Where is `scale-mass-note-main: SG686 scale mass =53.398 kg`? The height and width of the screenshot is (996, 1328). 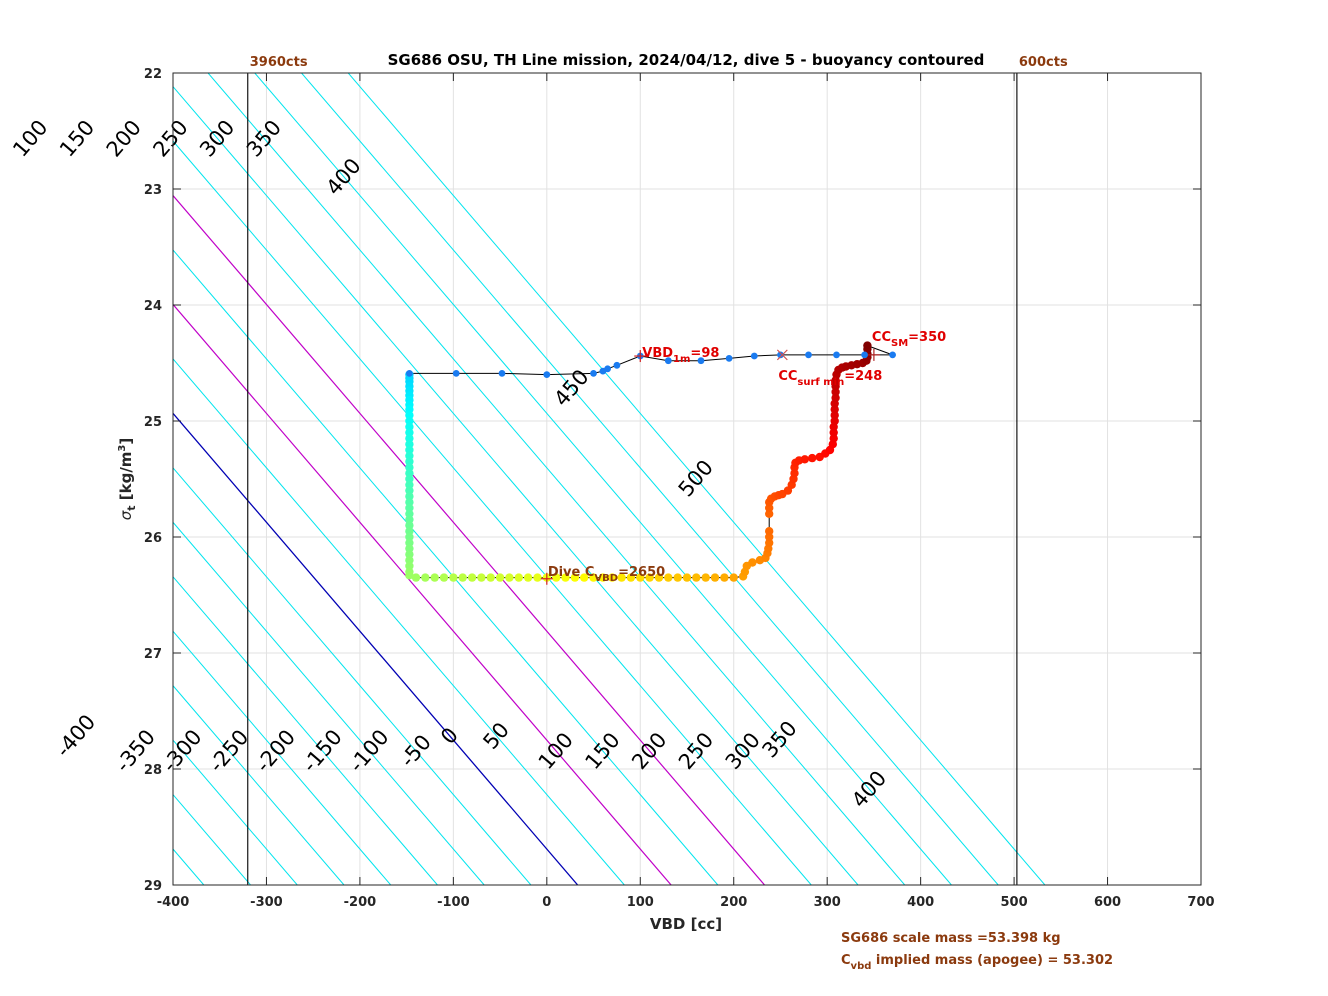
scale-mass-note-main: SG686 scale mass =53.398 kg is located at coordinates (951, 938).